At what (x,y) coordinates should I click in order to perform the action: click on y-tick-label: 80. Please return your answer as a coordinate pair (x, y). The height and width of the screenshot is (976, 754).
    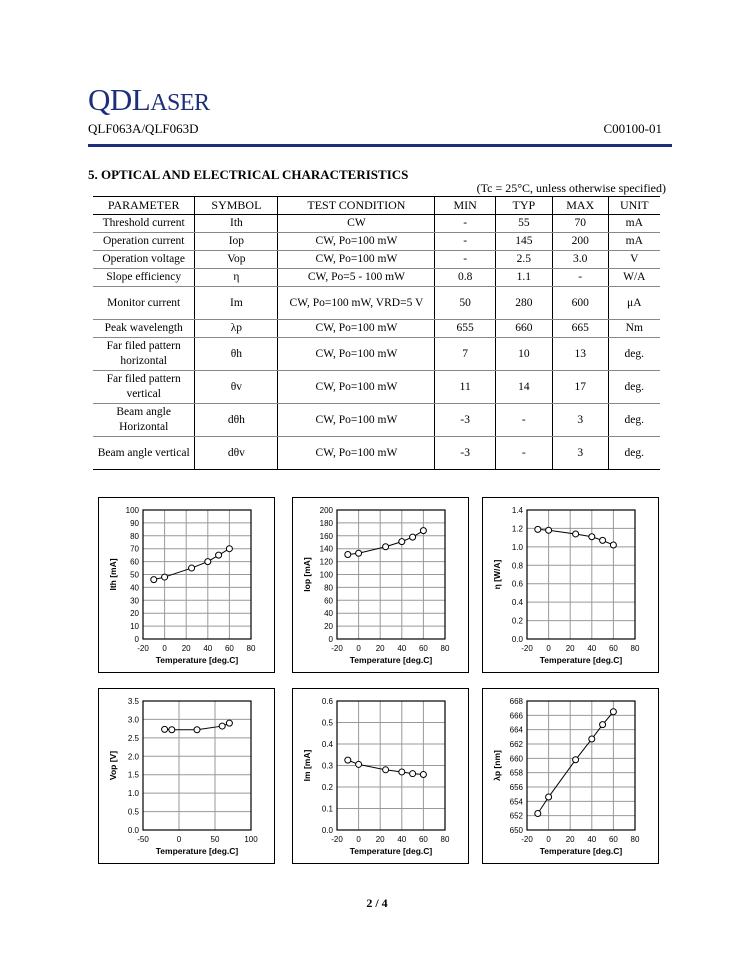
    Looking at the image, I should click on (134, 536).